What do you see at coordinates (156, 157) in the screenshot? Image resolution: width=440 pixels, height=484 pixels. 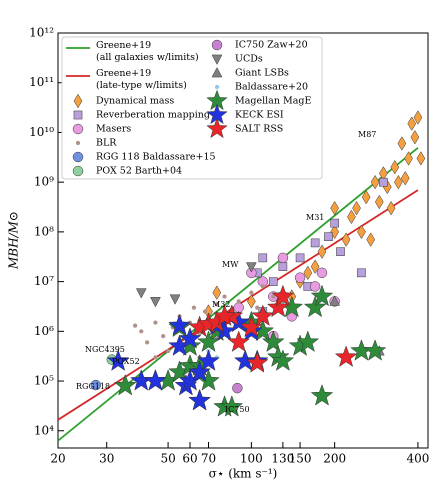 I see `legend-label: RGG 118 Baldassare+15` at bounding box center [156, 157].